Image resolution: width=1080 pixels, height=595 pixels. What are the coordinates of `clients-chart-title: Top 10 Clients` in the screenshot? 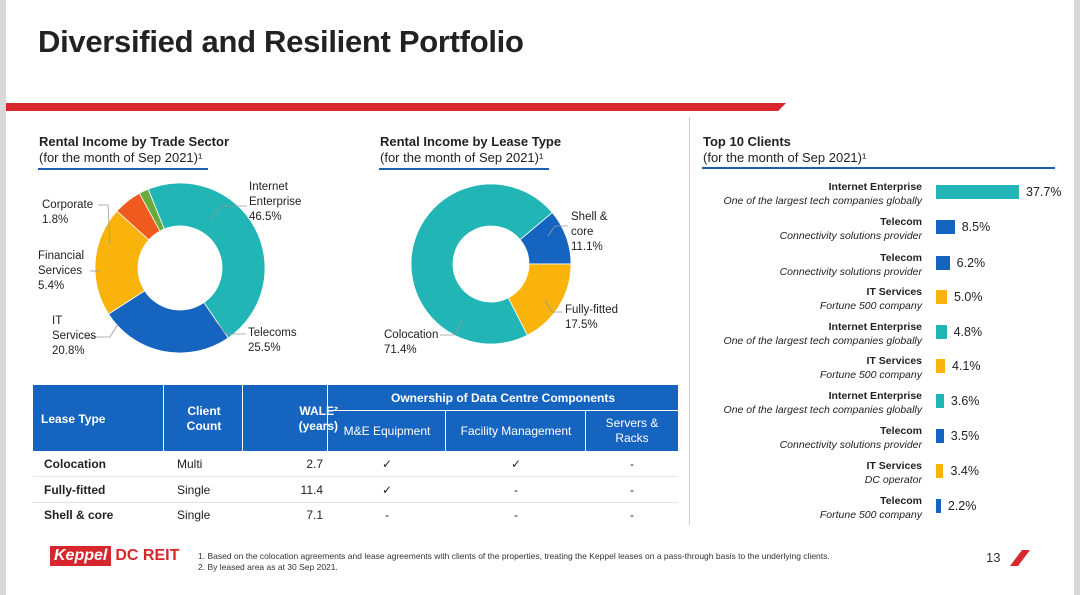 It's located at (747, 141).